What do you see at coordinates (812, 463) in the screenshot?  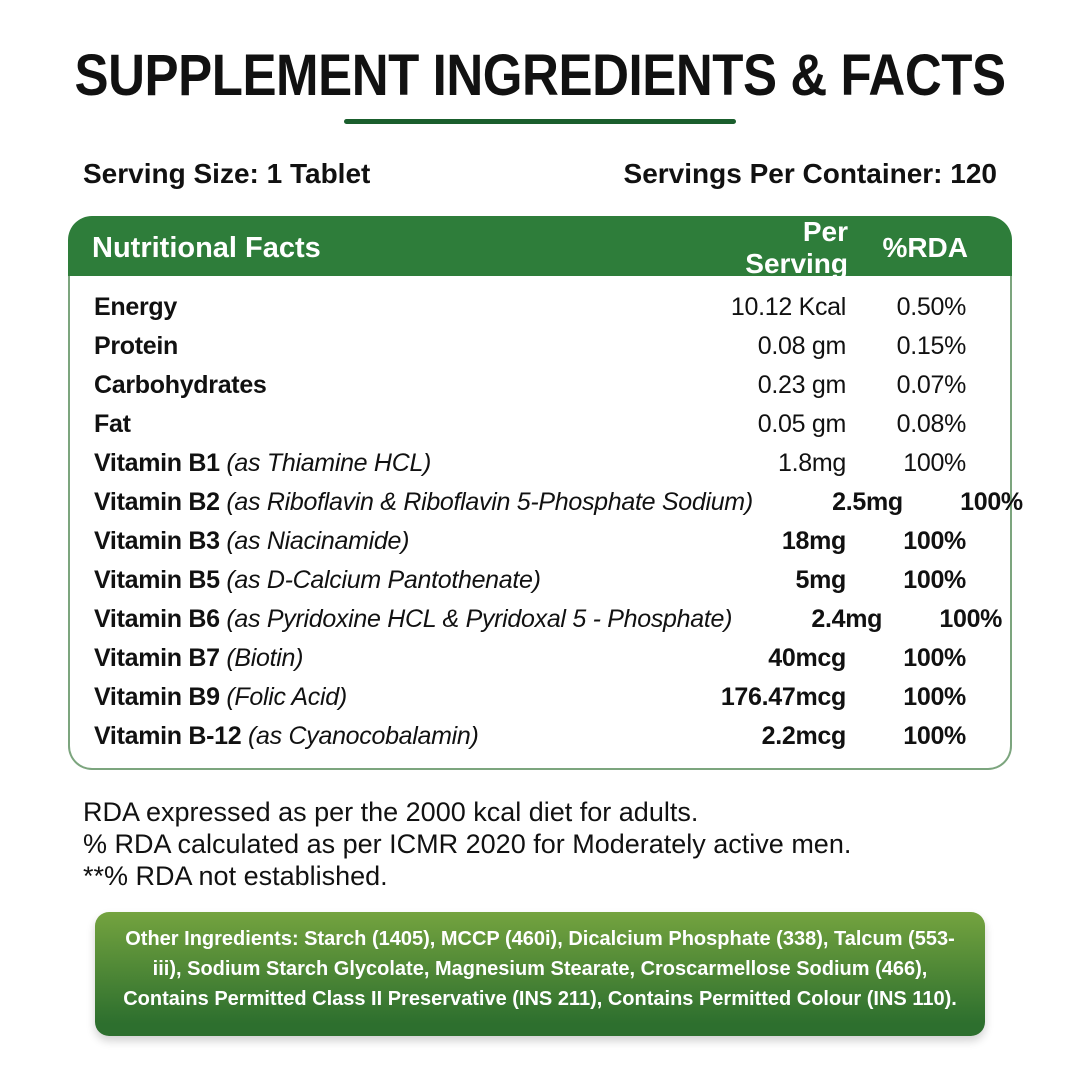 I see `per-serving-value: 1.8mg` at bounding box center [812, 463].